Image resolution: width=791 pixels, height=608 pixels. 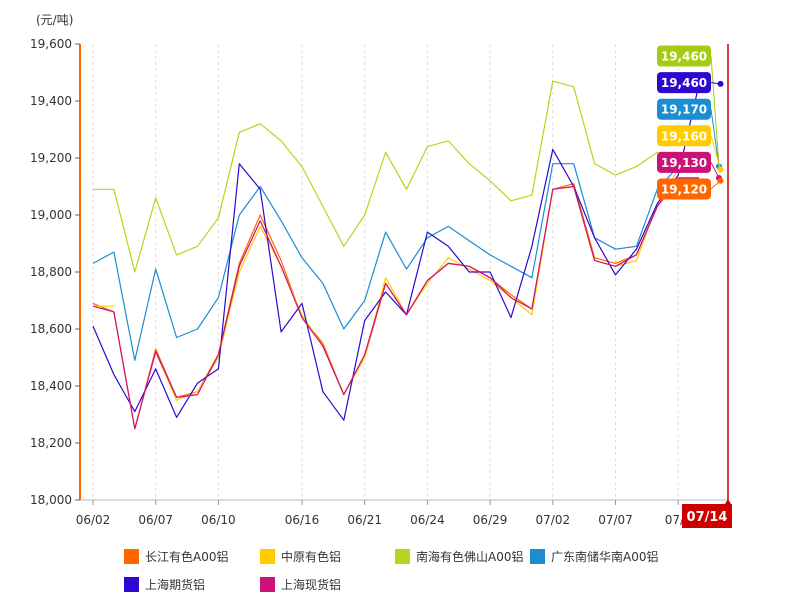 I want to click on y-tick-label: 18,400, so click(x=51, y=386).